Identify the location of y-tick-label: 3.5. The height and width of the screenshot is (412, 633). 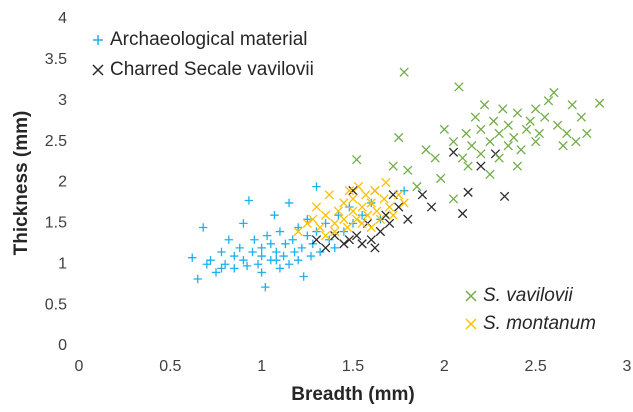
(56, 59).